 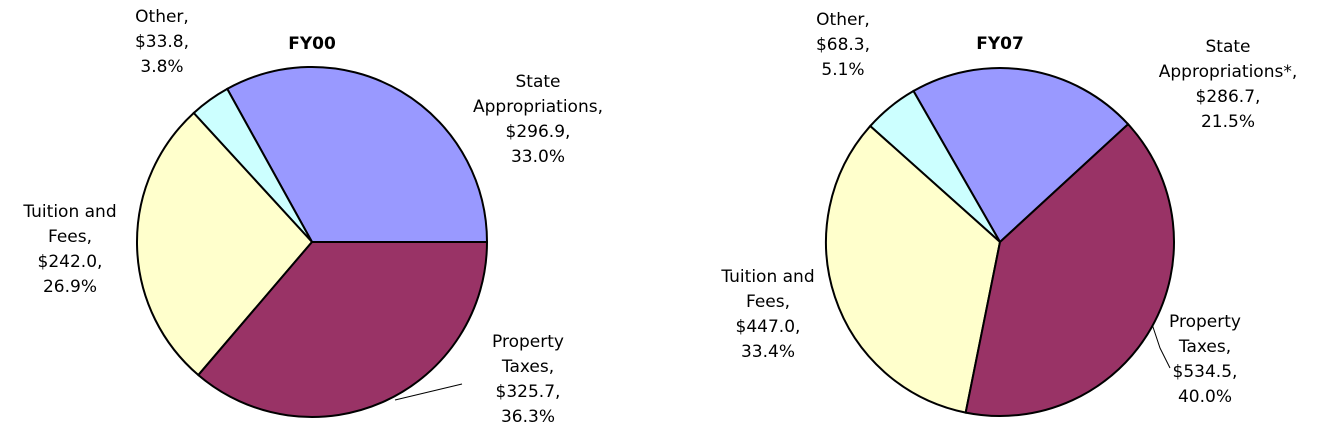 I want to click on category-label: State Appropriations*,, so click(x=1228, y=59).